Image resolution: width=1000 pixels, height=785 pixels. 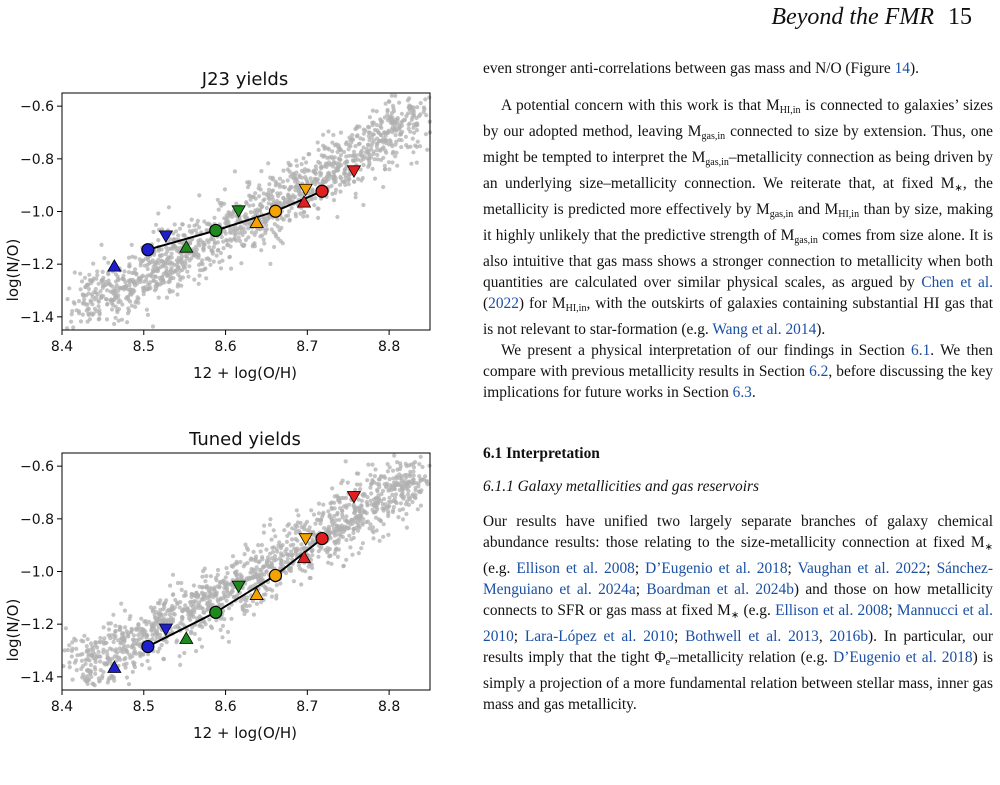 I want to click on section-link: 6.3, so click(x=742, y=392).